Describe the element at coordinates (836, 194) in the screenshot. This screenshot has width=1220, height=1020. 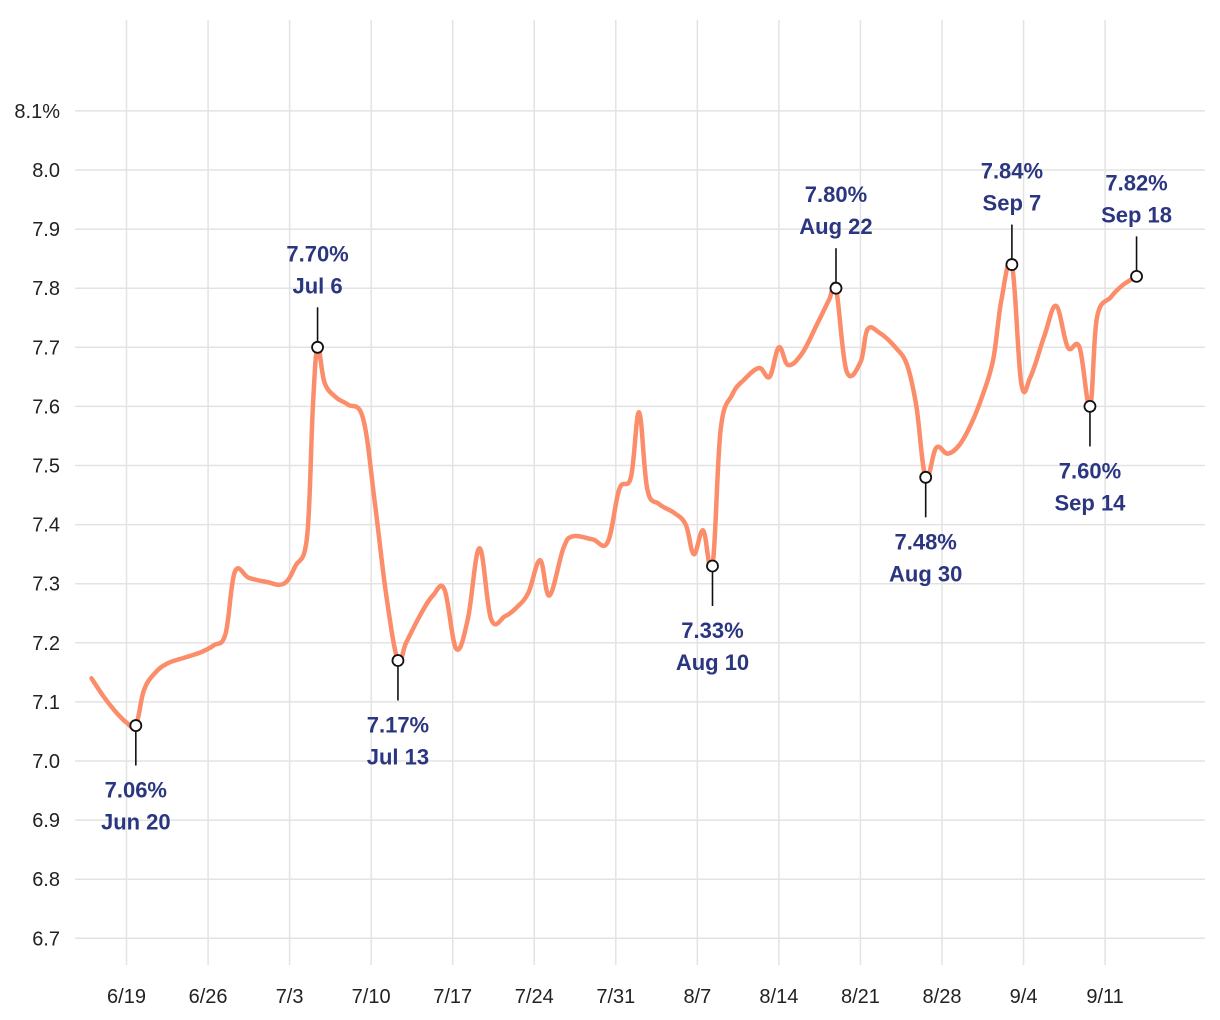
I see `annotation-value: 7.80%` at that location.